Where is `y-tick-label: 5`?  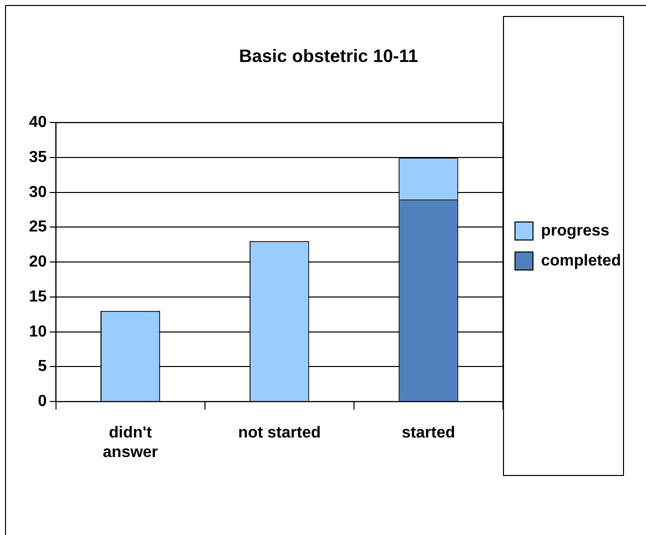
y-tick-label: 5 is located at coordinates (42, 367).